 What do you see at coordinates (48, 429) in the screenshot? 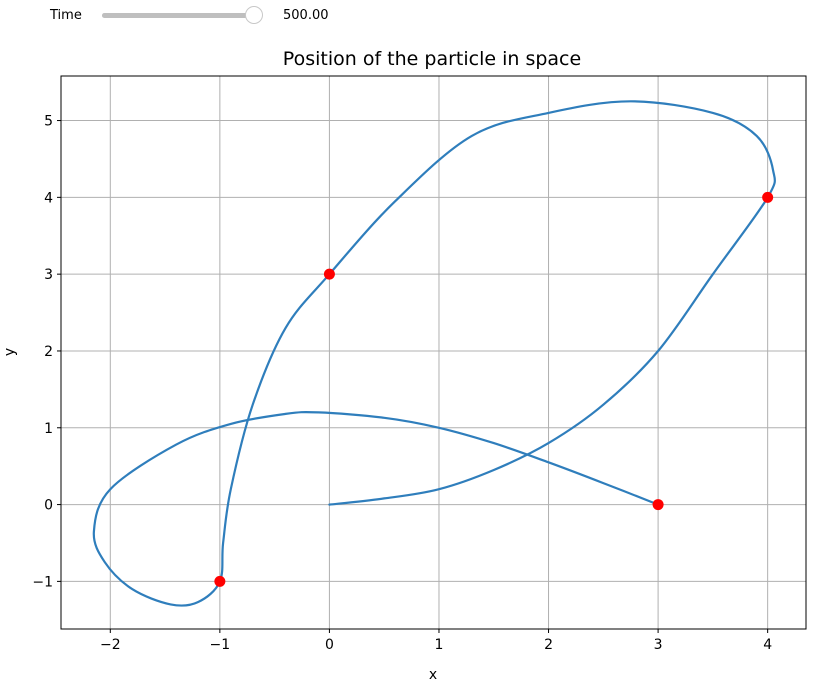
I see `y-tick-label: 1` at bounding box center [48, 429].